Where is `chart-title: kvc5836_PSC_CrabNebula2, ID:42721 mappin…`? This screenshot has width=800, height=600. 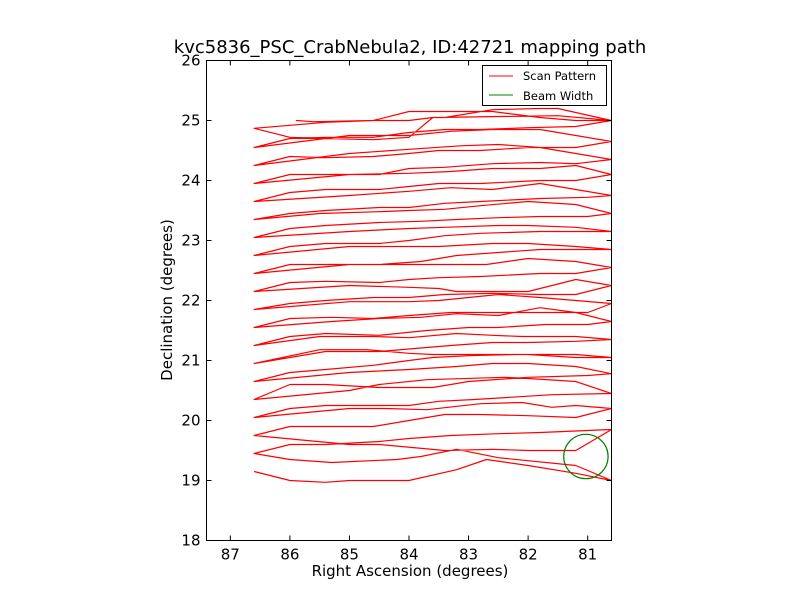 chart-title: kvc5836_PSC_CrabNebula2, ID:42721 mappin… is located at coordinates (410, 47).